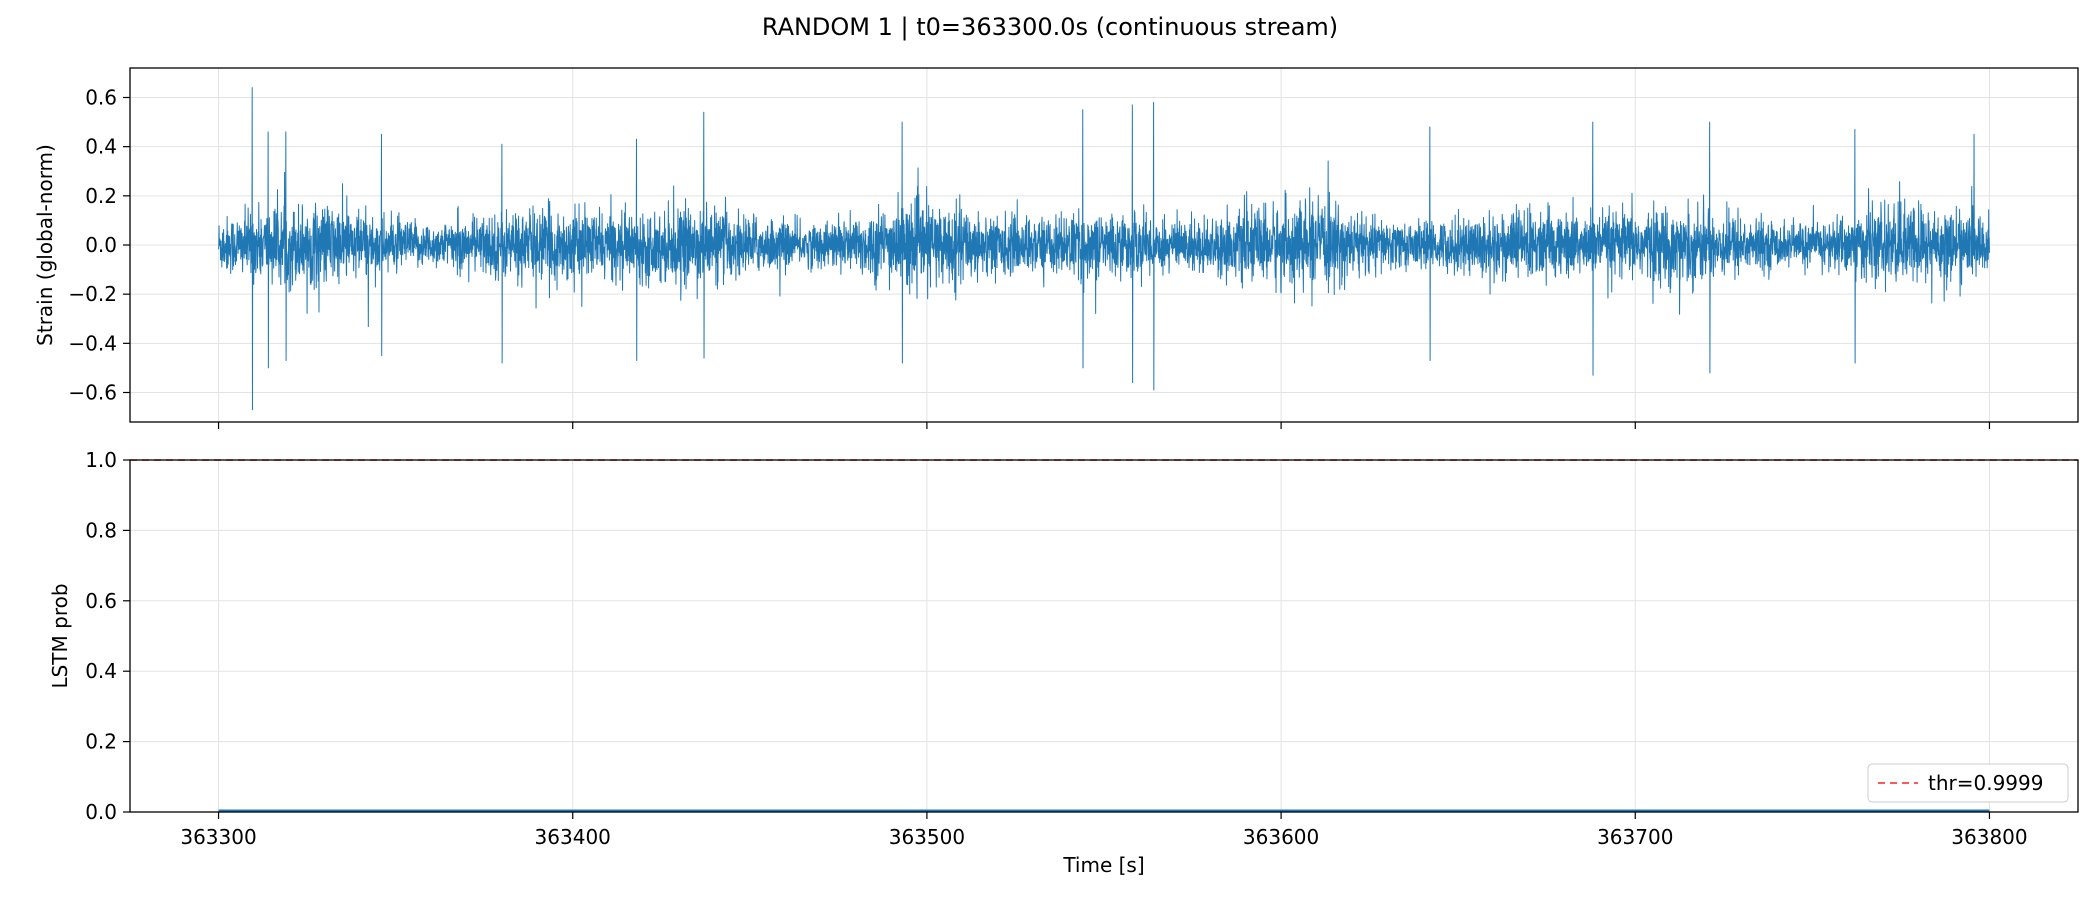  What do you see at coordinates (573, 837) in the screenshot?
I see `lstm-xtick-label-1: 363400` at bounding box center [573, 837].